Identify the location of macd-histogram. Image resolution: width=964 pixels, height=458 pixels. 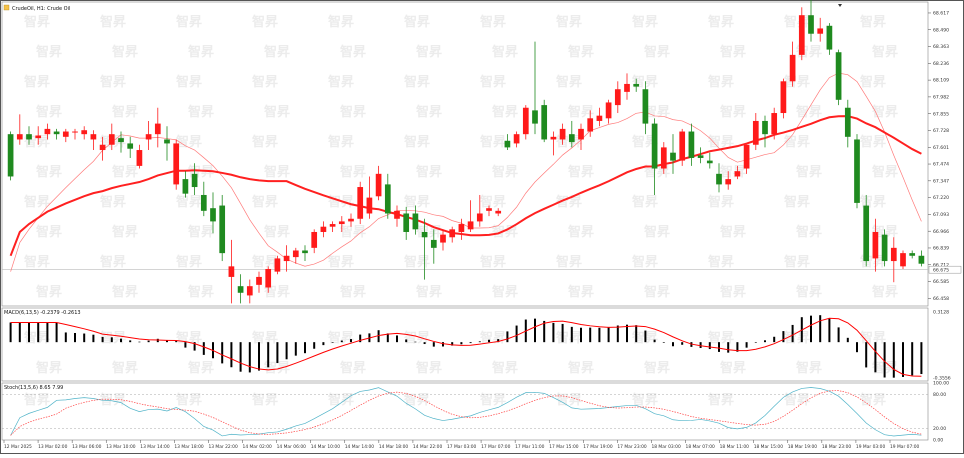
(466, 346).